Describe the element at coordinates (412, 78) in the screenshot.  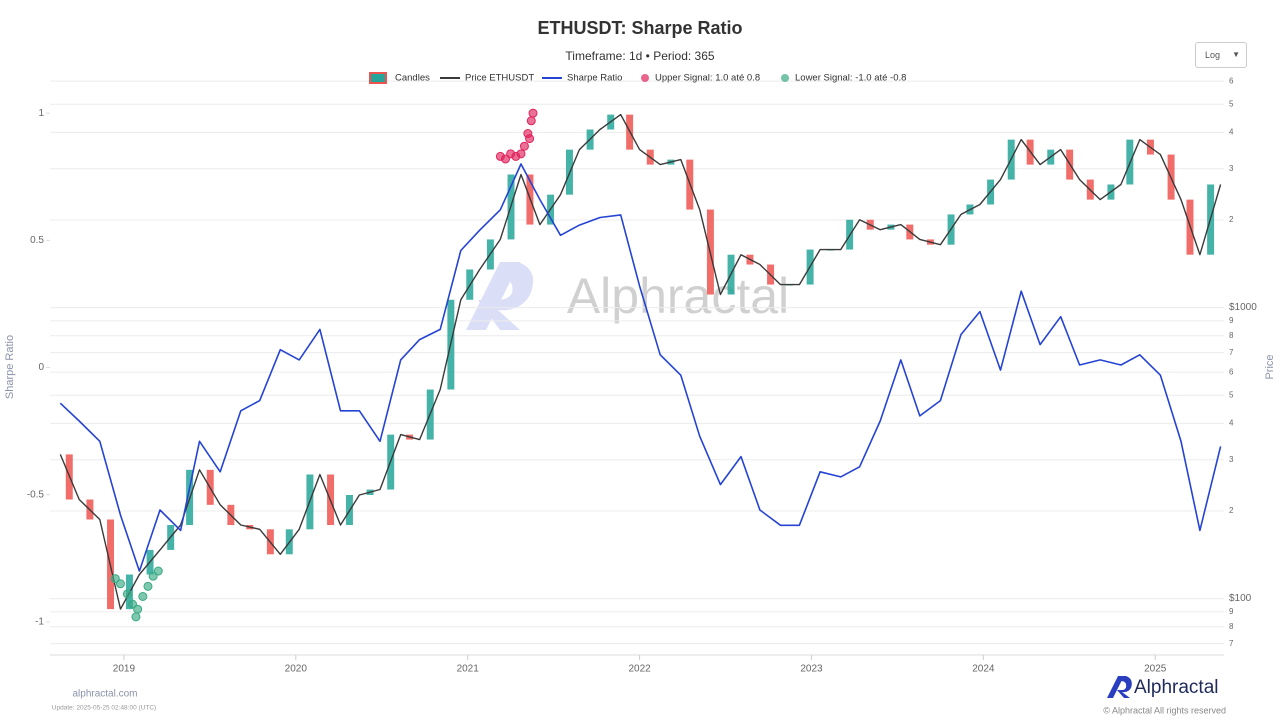
I see `legend-label: Candles` at that location.